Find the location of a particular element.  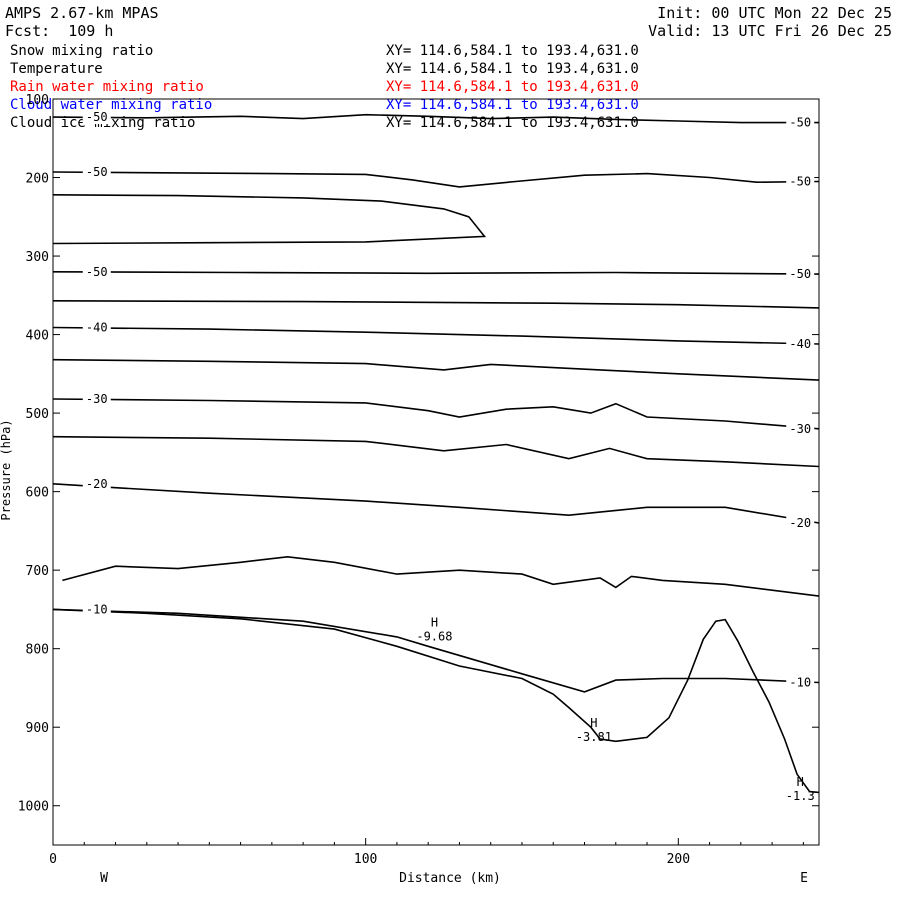

forecast-hour: Fcst: 109 h is located at coordinates (59, 31).